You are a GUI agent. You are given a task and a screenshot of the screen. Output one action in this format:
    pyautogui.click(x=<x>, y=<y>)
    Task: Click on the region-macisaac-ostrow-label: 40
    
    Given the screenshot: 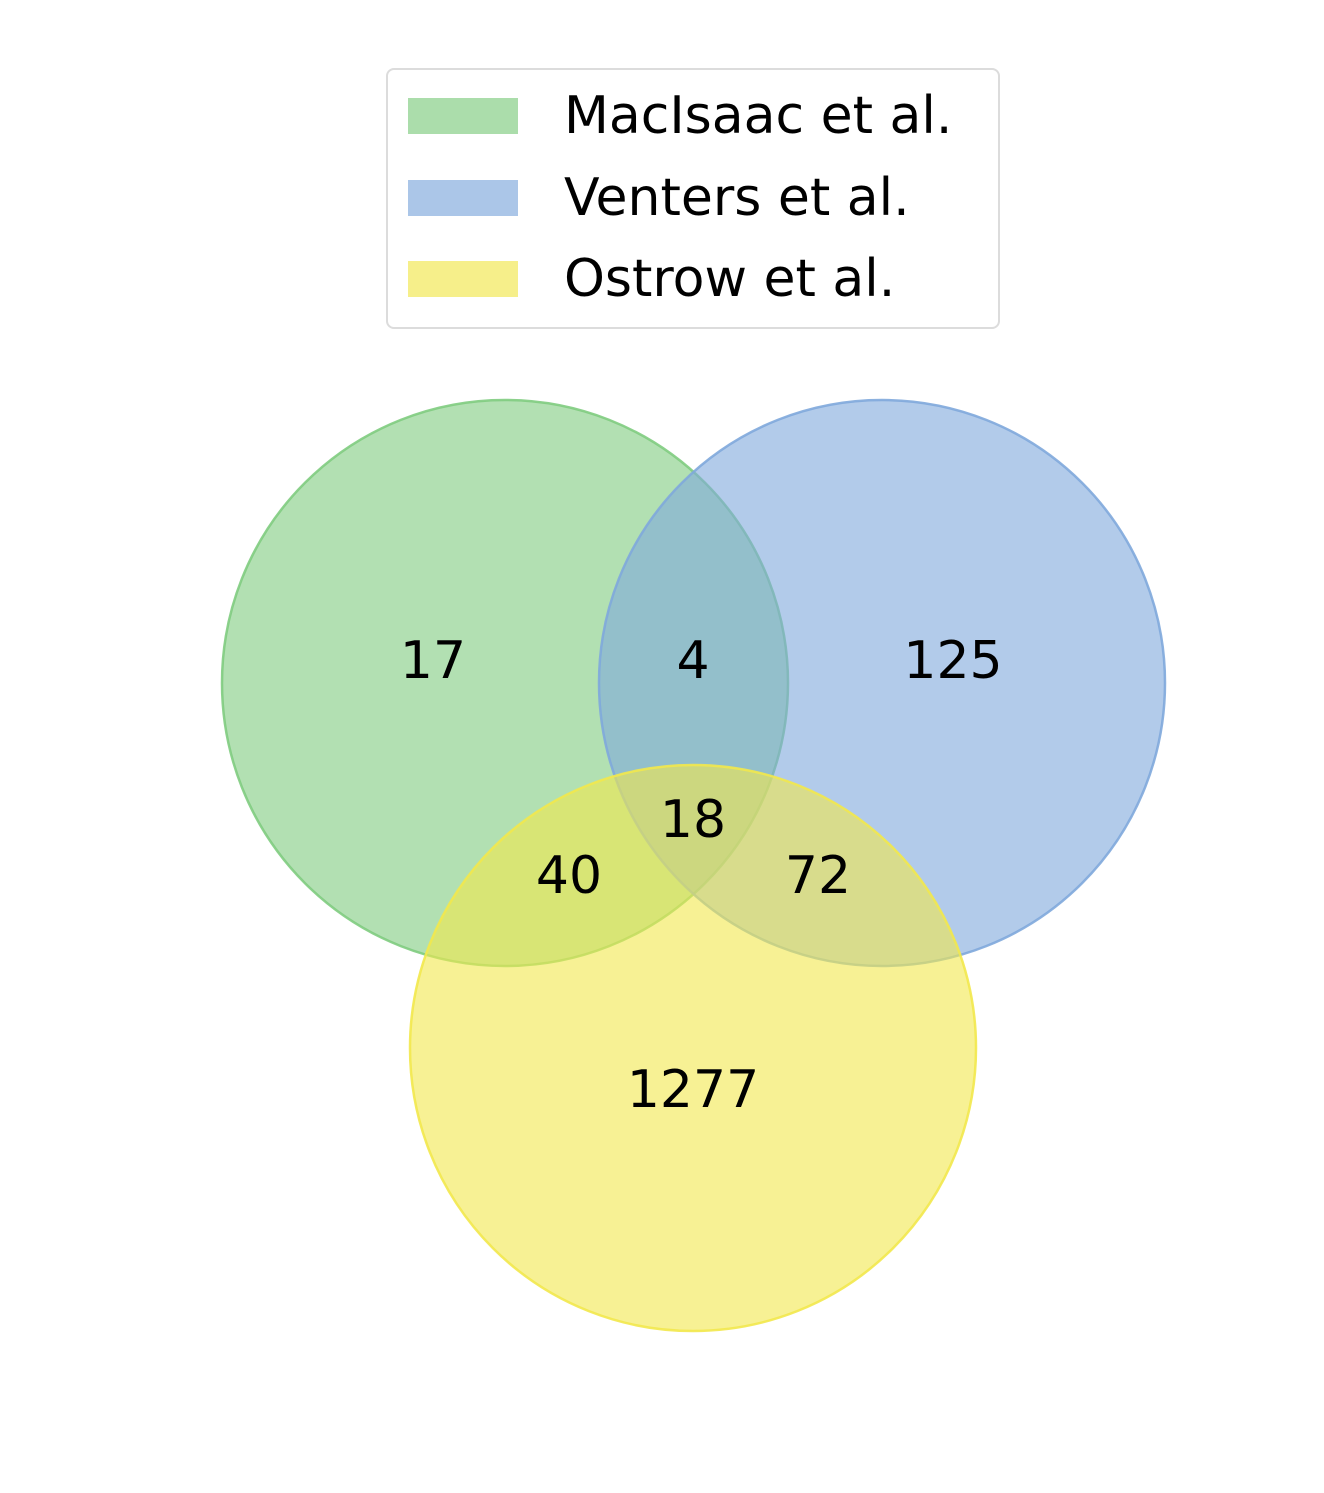 What is the action you would take?
    pyautogui.click(x=569, y=876)
    